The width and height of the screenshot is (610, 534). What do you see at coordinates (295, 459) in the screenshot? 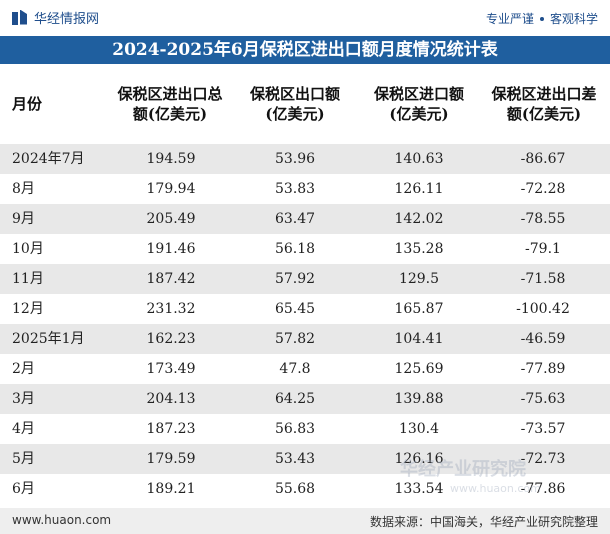
I see `cell-export: 53.43` at bounding box center [295, 459].